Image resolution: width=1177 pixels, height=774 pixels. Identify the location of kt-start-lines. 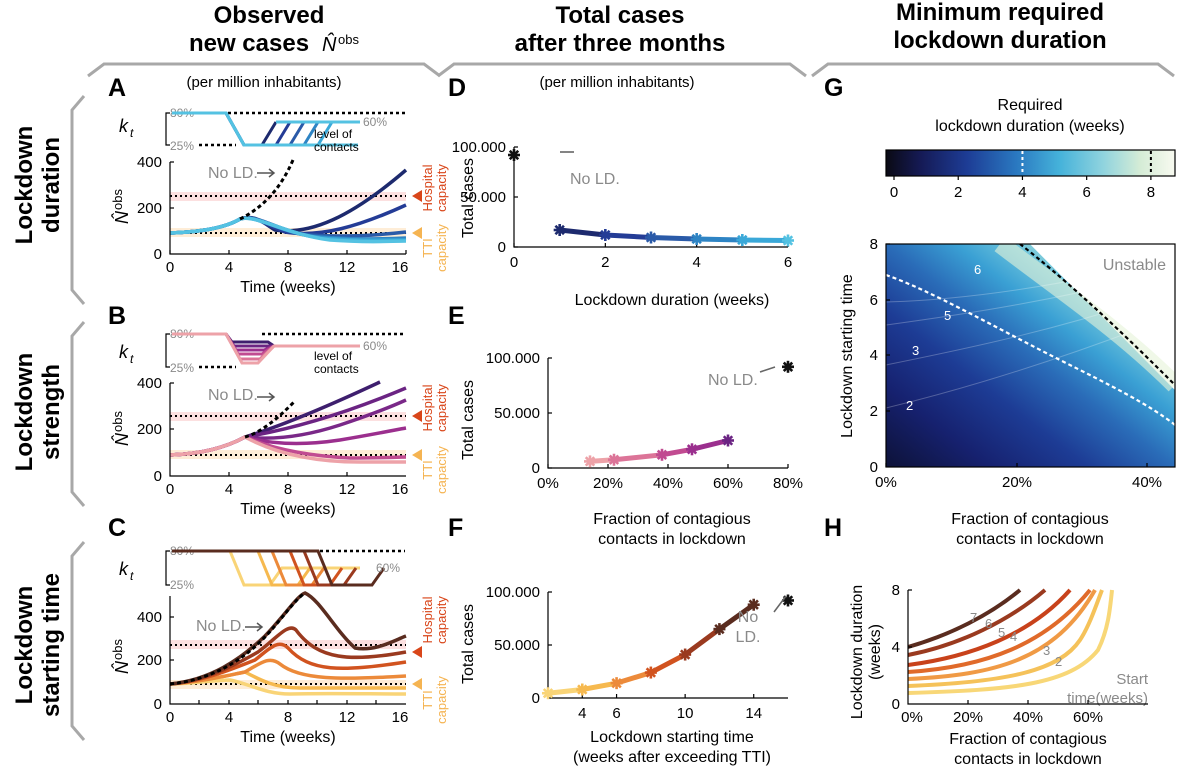
(279, 568).